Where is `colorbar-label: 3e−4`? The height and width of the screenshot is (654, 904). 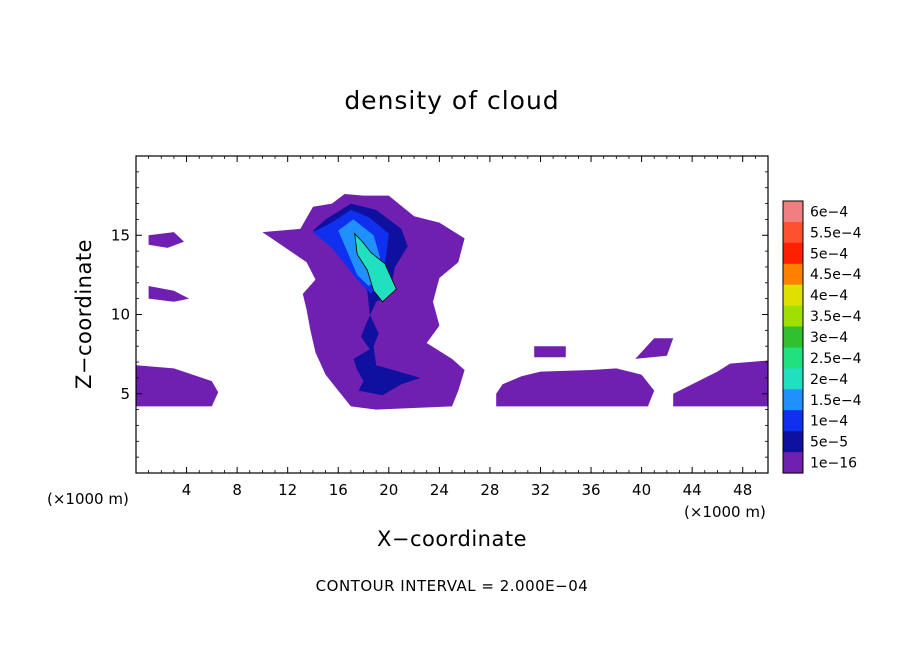
colorbar-label: 3e−4 is located at coordinates (829, 338).